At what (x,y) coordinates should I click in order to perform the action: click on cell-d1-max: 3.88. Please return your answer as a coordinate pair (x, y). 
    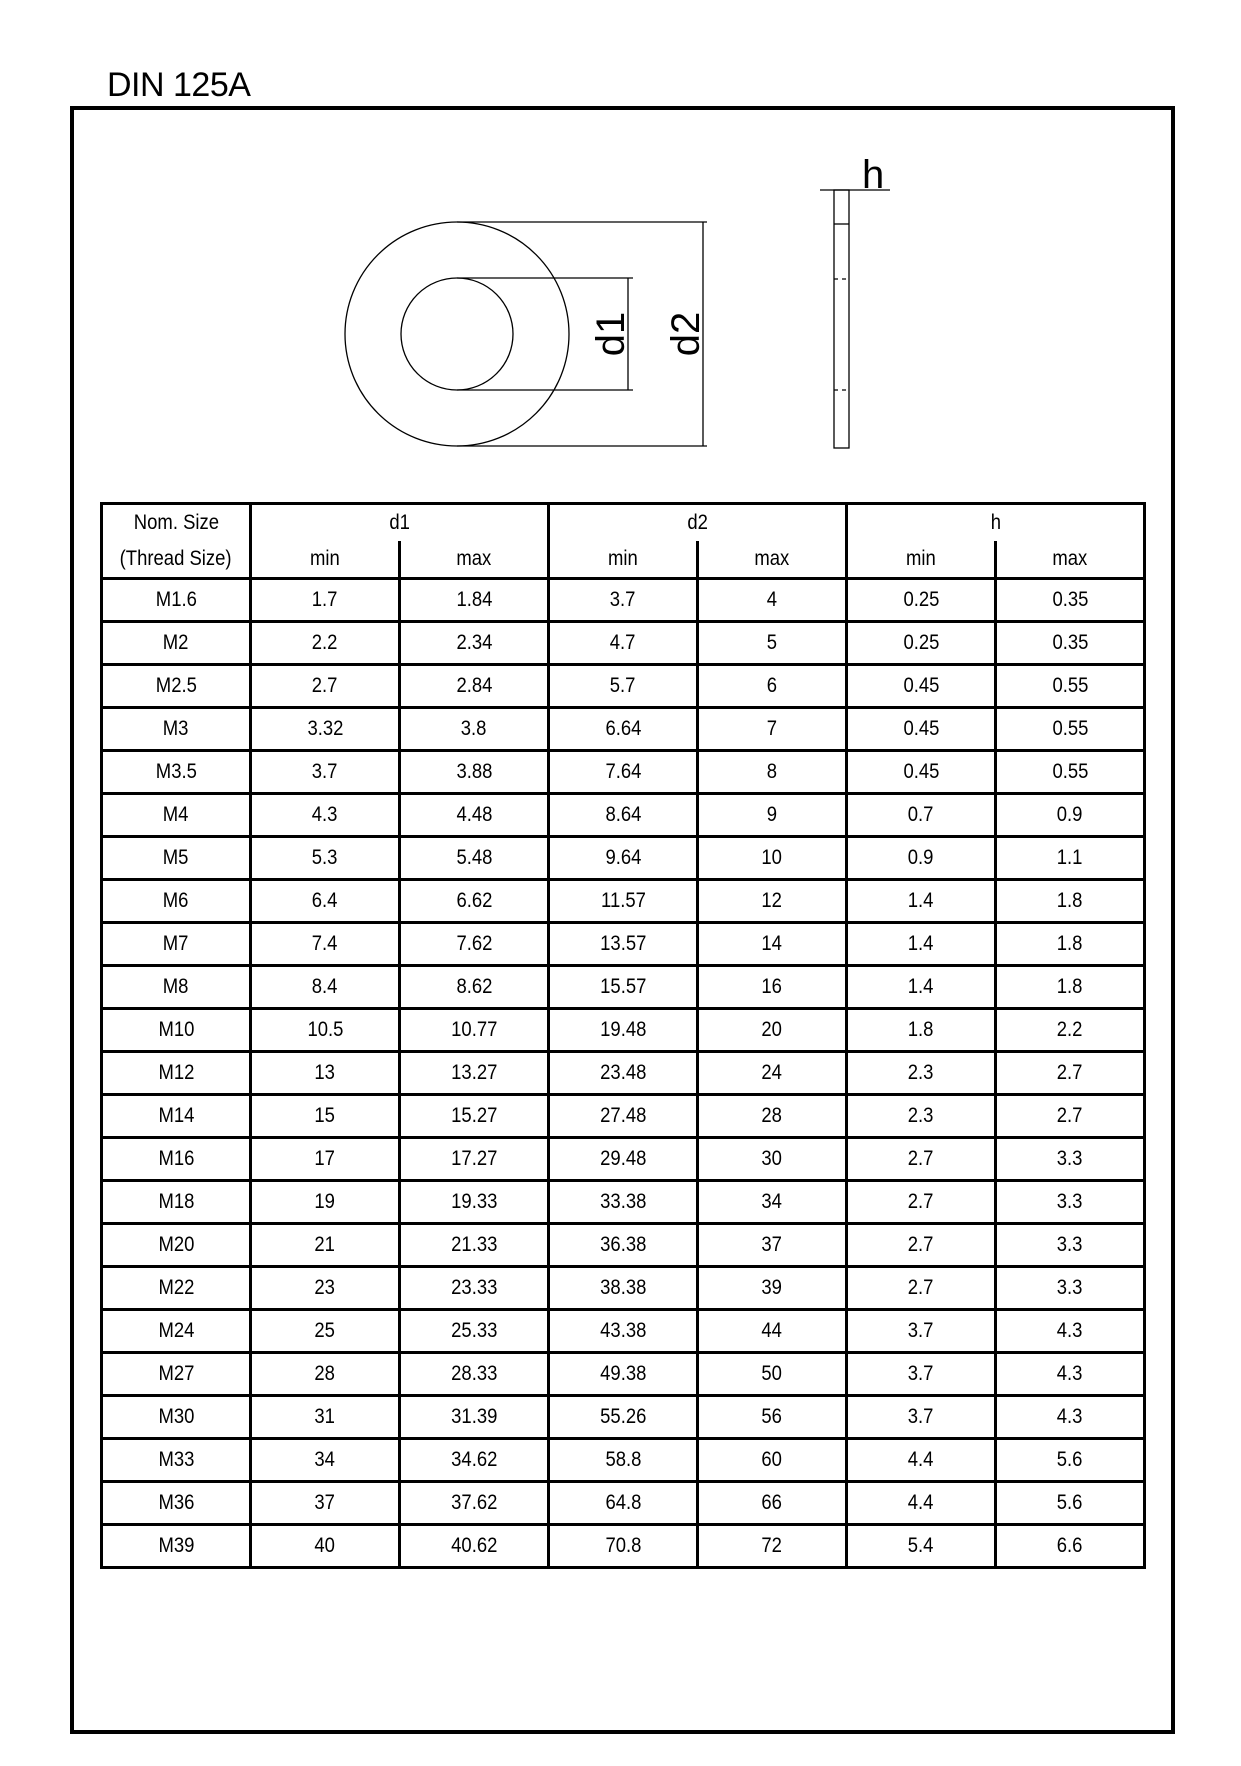
    Looking at the image, I should click on (474, 772).